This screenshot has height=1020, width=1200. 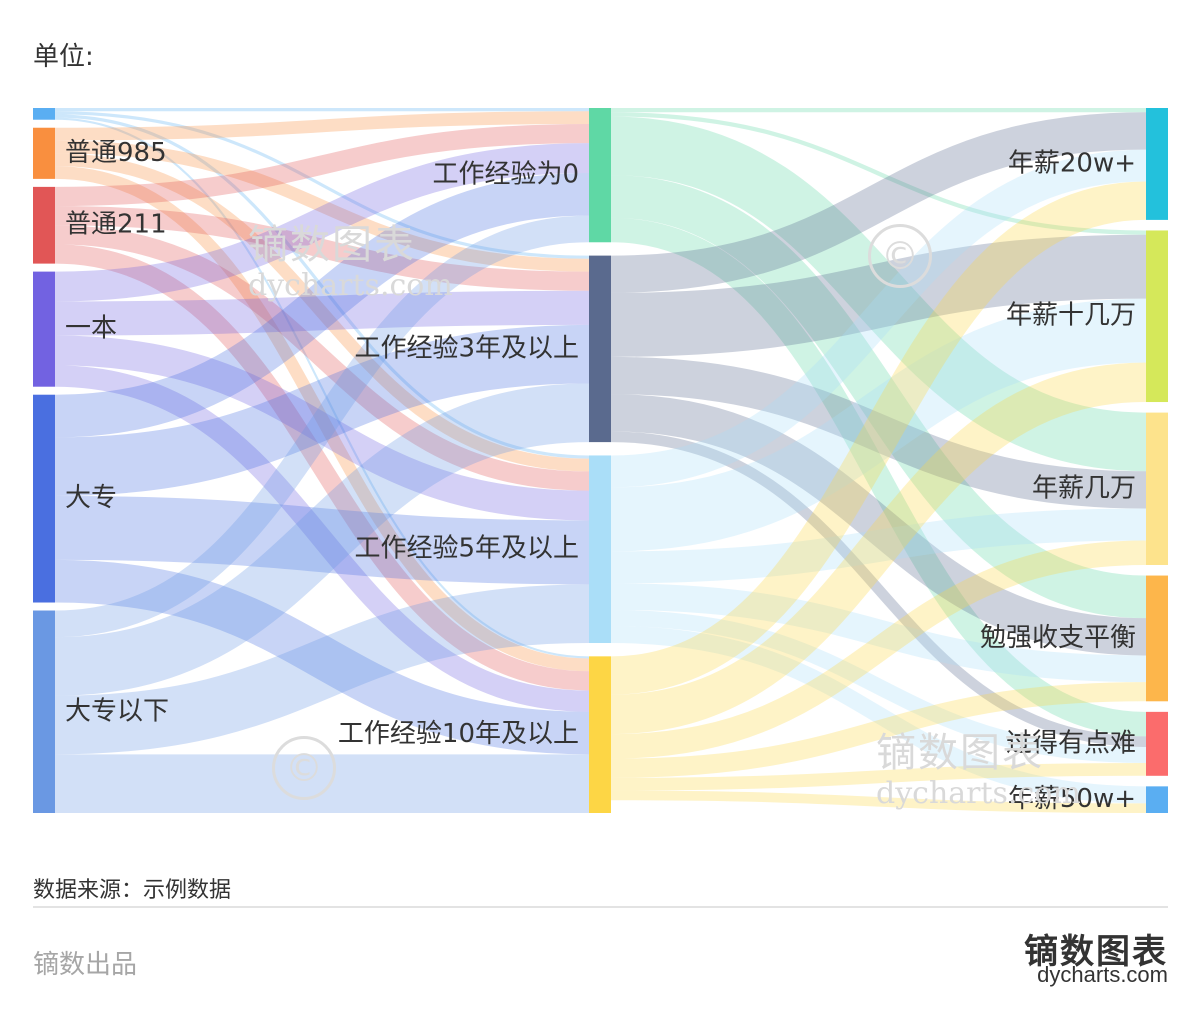 I want to click on sankey-node-label: 一本, so click(x=91, y=329).